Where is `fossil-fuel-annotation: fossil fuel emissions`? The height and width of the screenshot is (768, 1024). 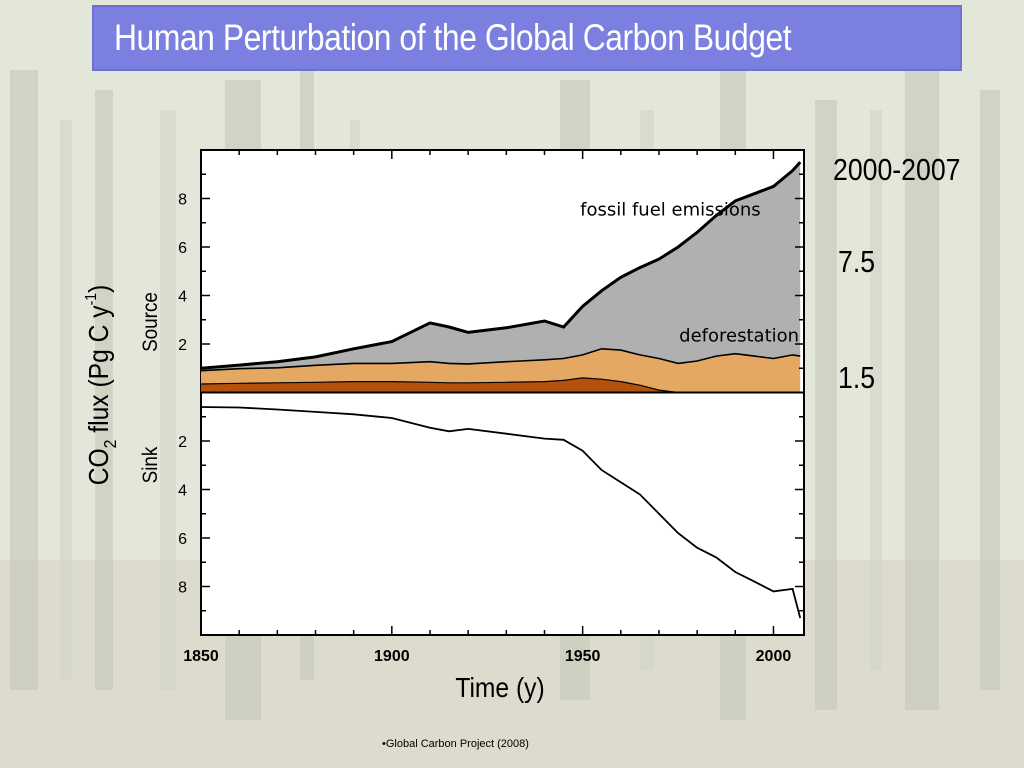 fossil-fuel-annotation: fossil fuel emissions is located at coordinates (670, 209).